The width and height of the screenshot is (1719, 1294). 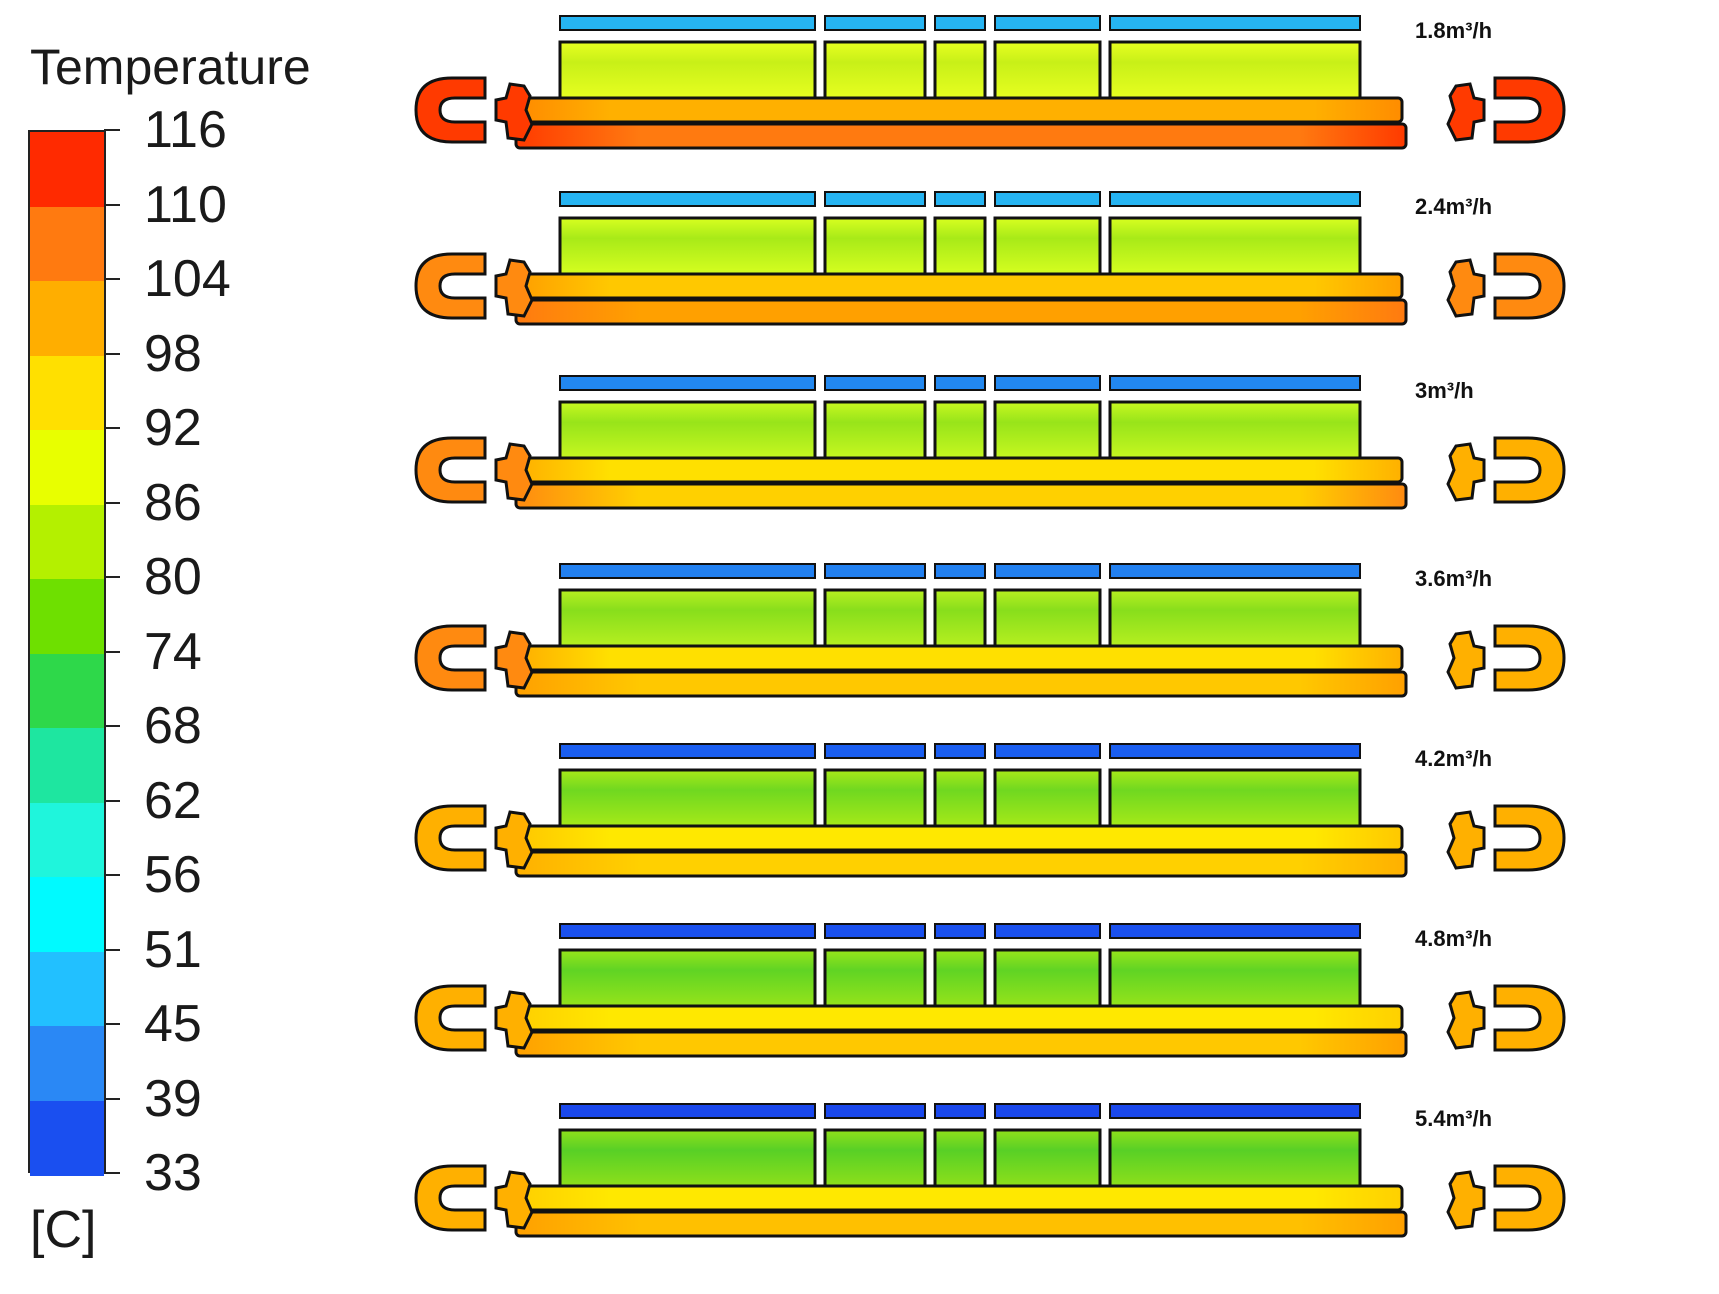 I want to click on legend-tick-label: 45, so click(x=173, y=1024).